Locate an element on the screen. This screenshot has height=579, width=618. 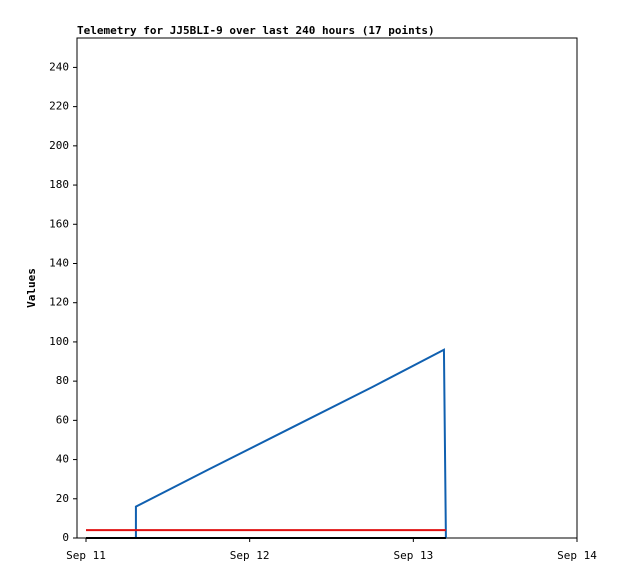
x-tick-label: Sep 11 is located at coordinates (86, 555).